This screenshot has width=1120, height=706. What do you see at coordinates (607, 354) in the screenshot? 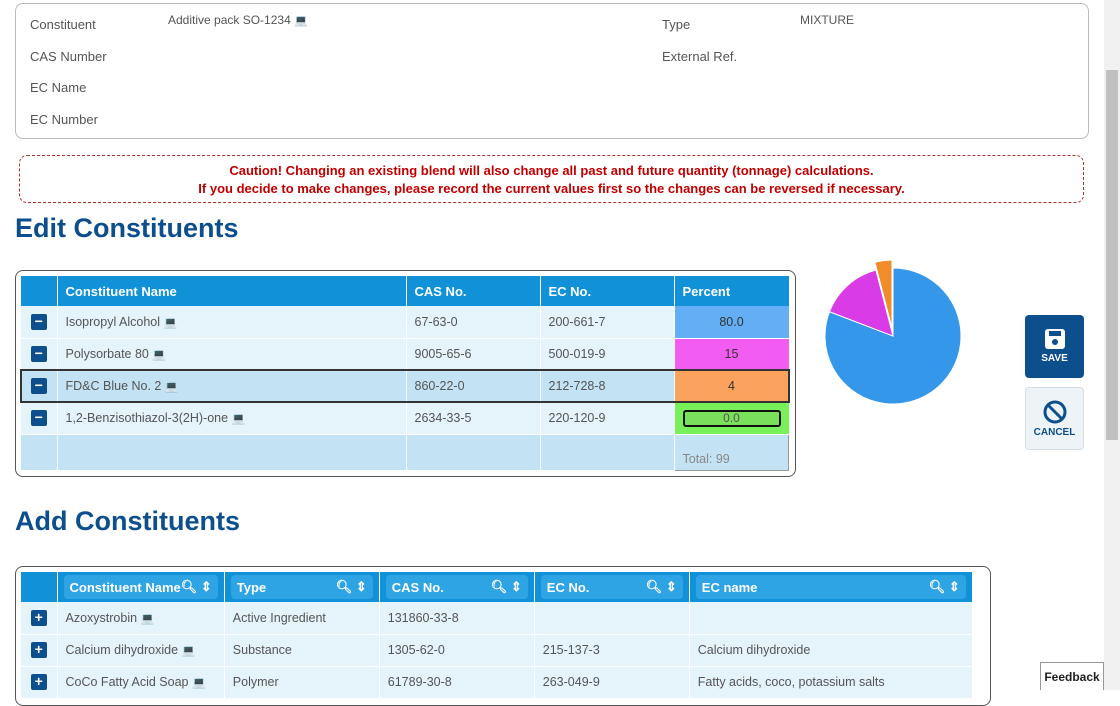
I see `ec-number: 500-019-9` at bounding box center [607, 354].